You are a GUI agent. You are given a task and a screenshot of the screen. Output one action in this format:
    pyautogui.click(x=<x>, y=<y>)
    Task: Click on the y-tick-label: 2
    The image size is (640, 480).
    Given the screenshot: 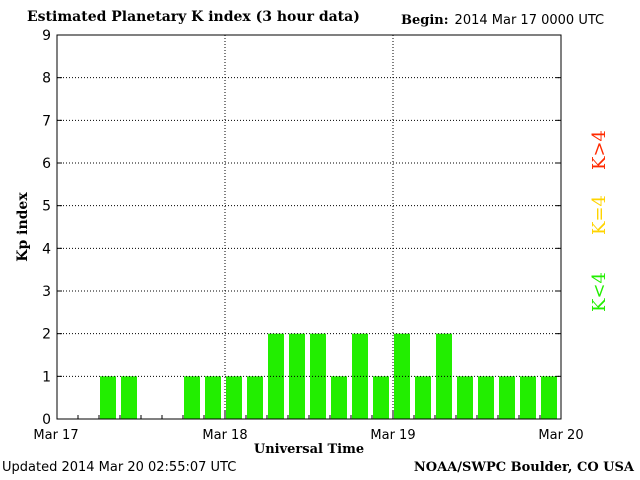 What is the action you would take?
    pyautogui.click(x=46, y=335)
    